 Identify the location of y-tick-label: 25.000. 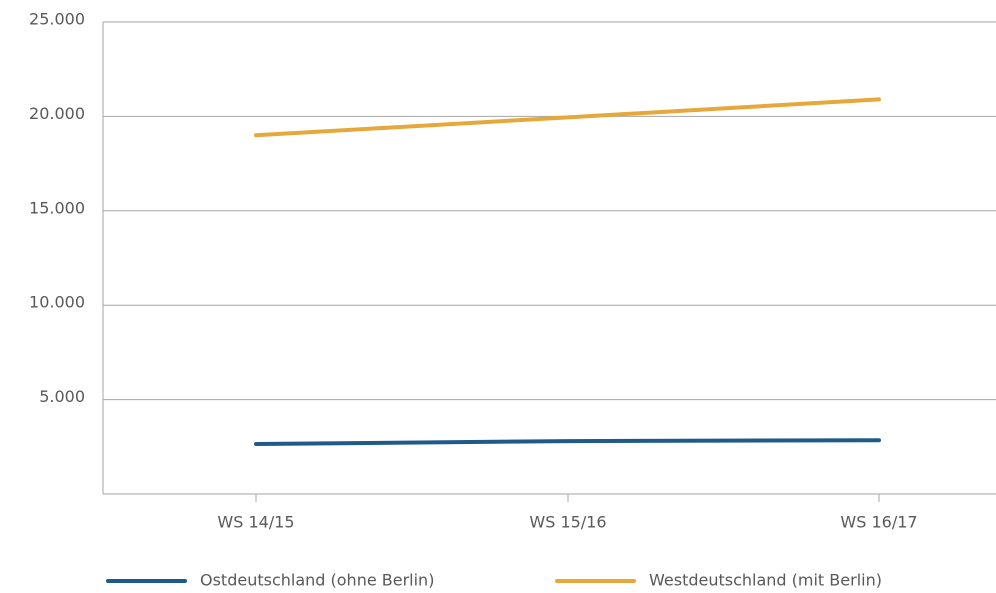
(57, 19).